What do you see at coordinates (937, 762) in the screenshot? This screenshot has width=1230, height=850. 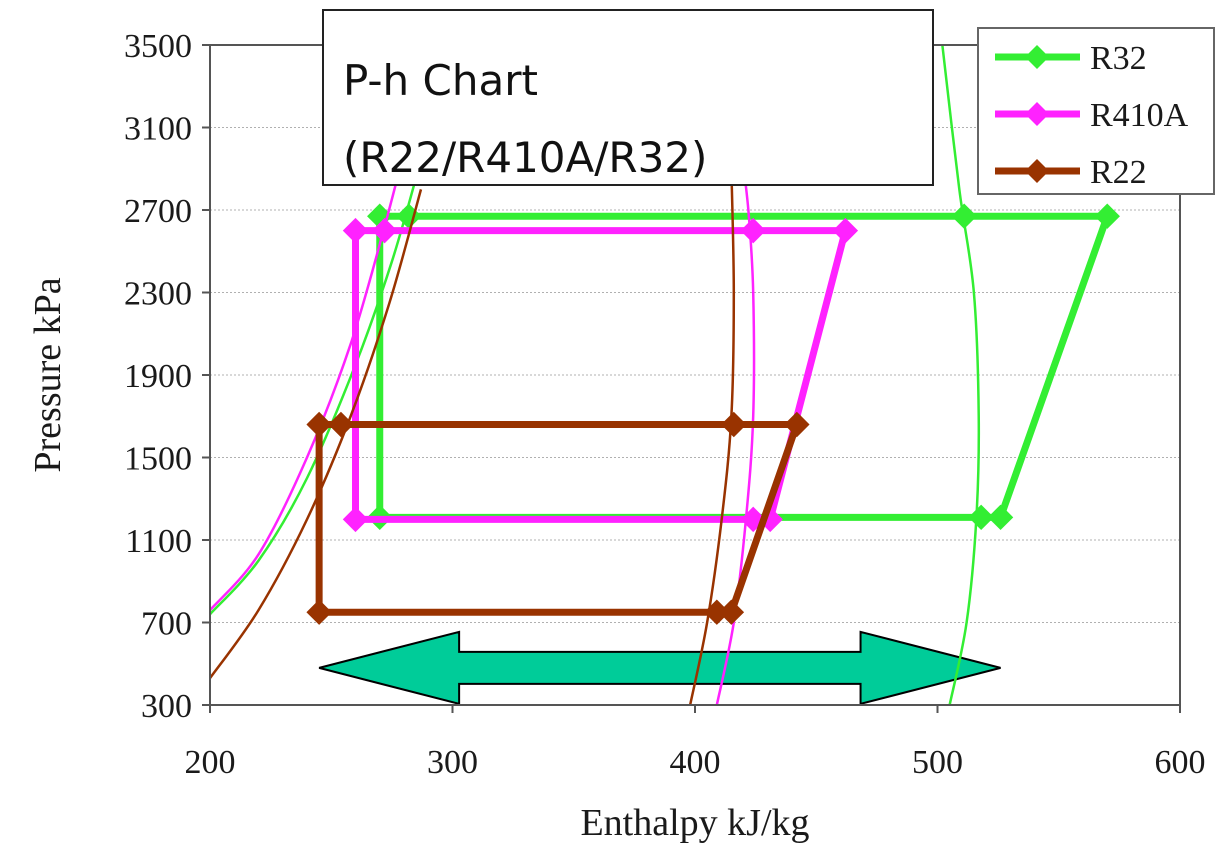 I see `x-tick-label: 500` at bounding box center [937, 762].